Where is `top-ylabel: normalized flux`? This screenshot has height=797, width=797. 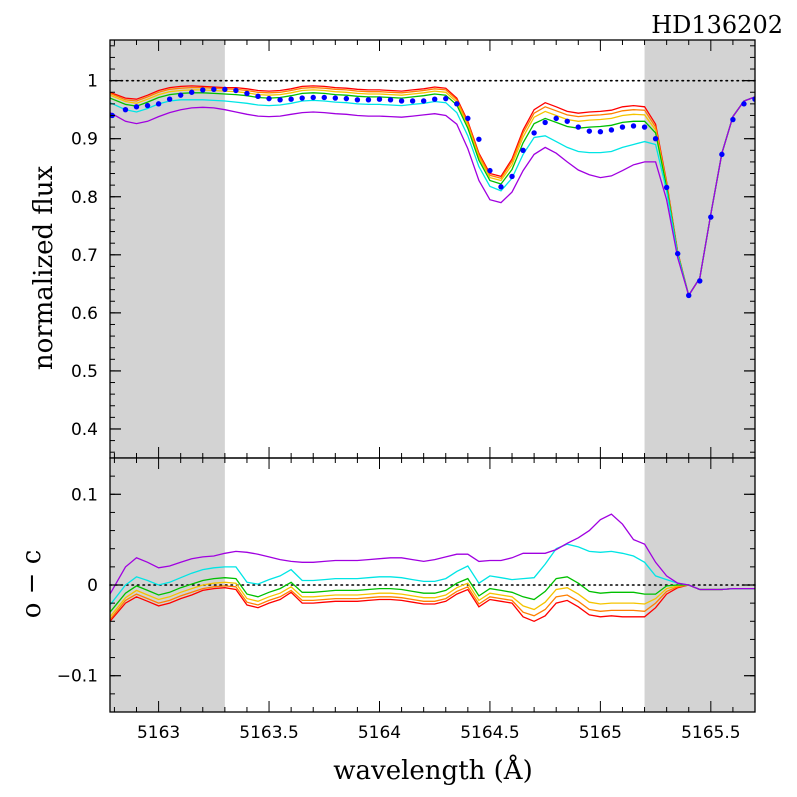
top-ylabel: normalized flux is located at coordinates (44, 267).